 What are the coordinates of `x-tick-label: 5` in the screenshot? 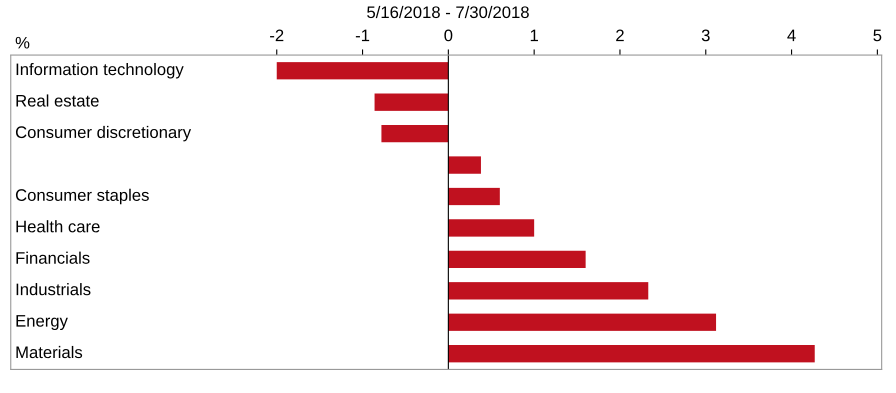 It's located at (877, 36).